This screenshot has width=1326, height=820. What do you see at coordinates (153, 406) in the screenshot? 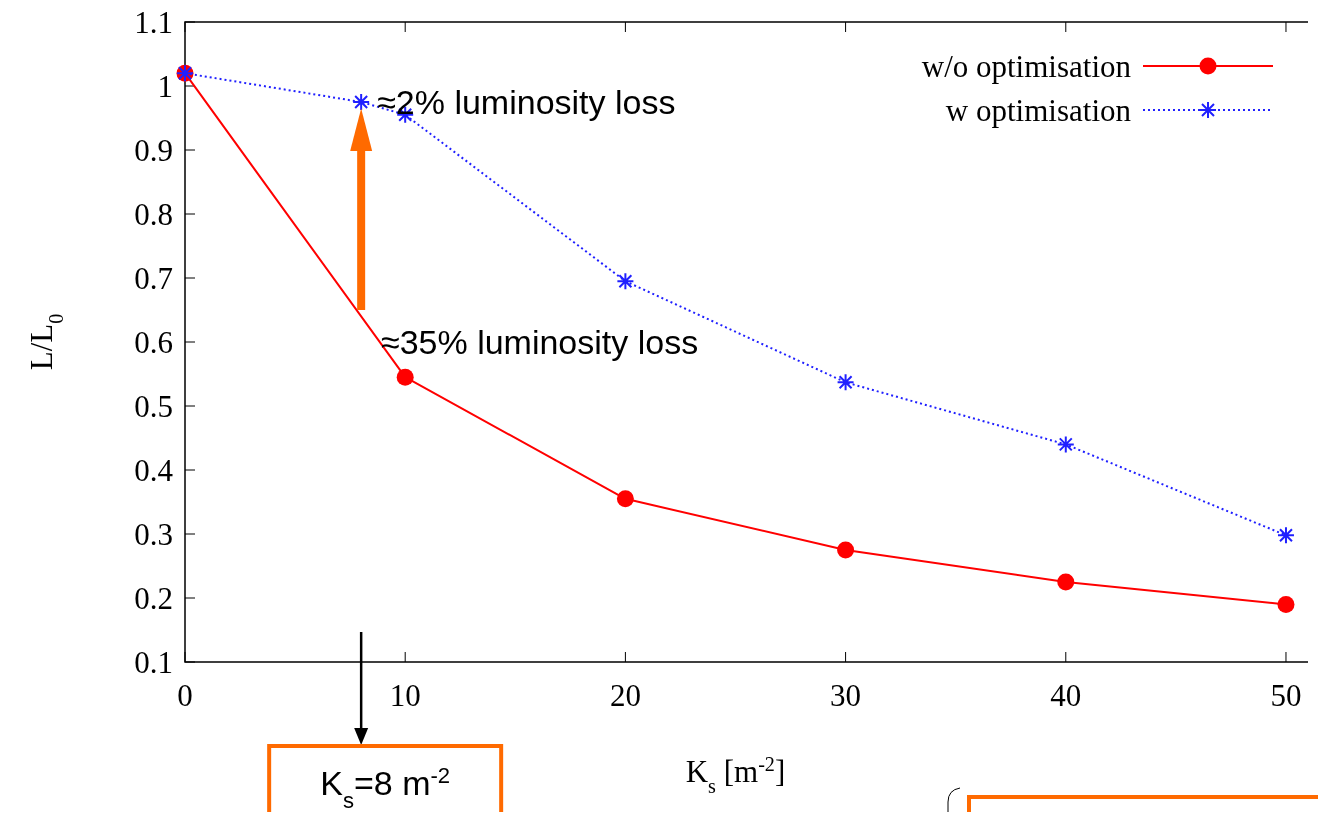
I see `y-tick-label: 0.5` at bounding box center [153, 406].